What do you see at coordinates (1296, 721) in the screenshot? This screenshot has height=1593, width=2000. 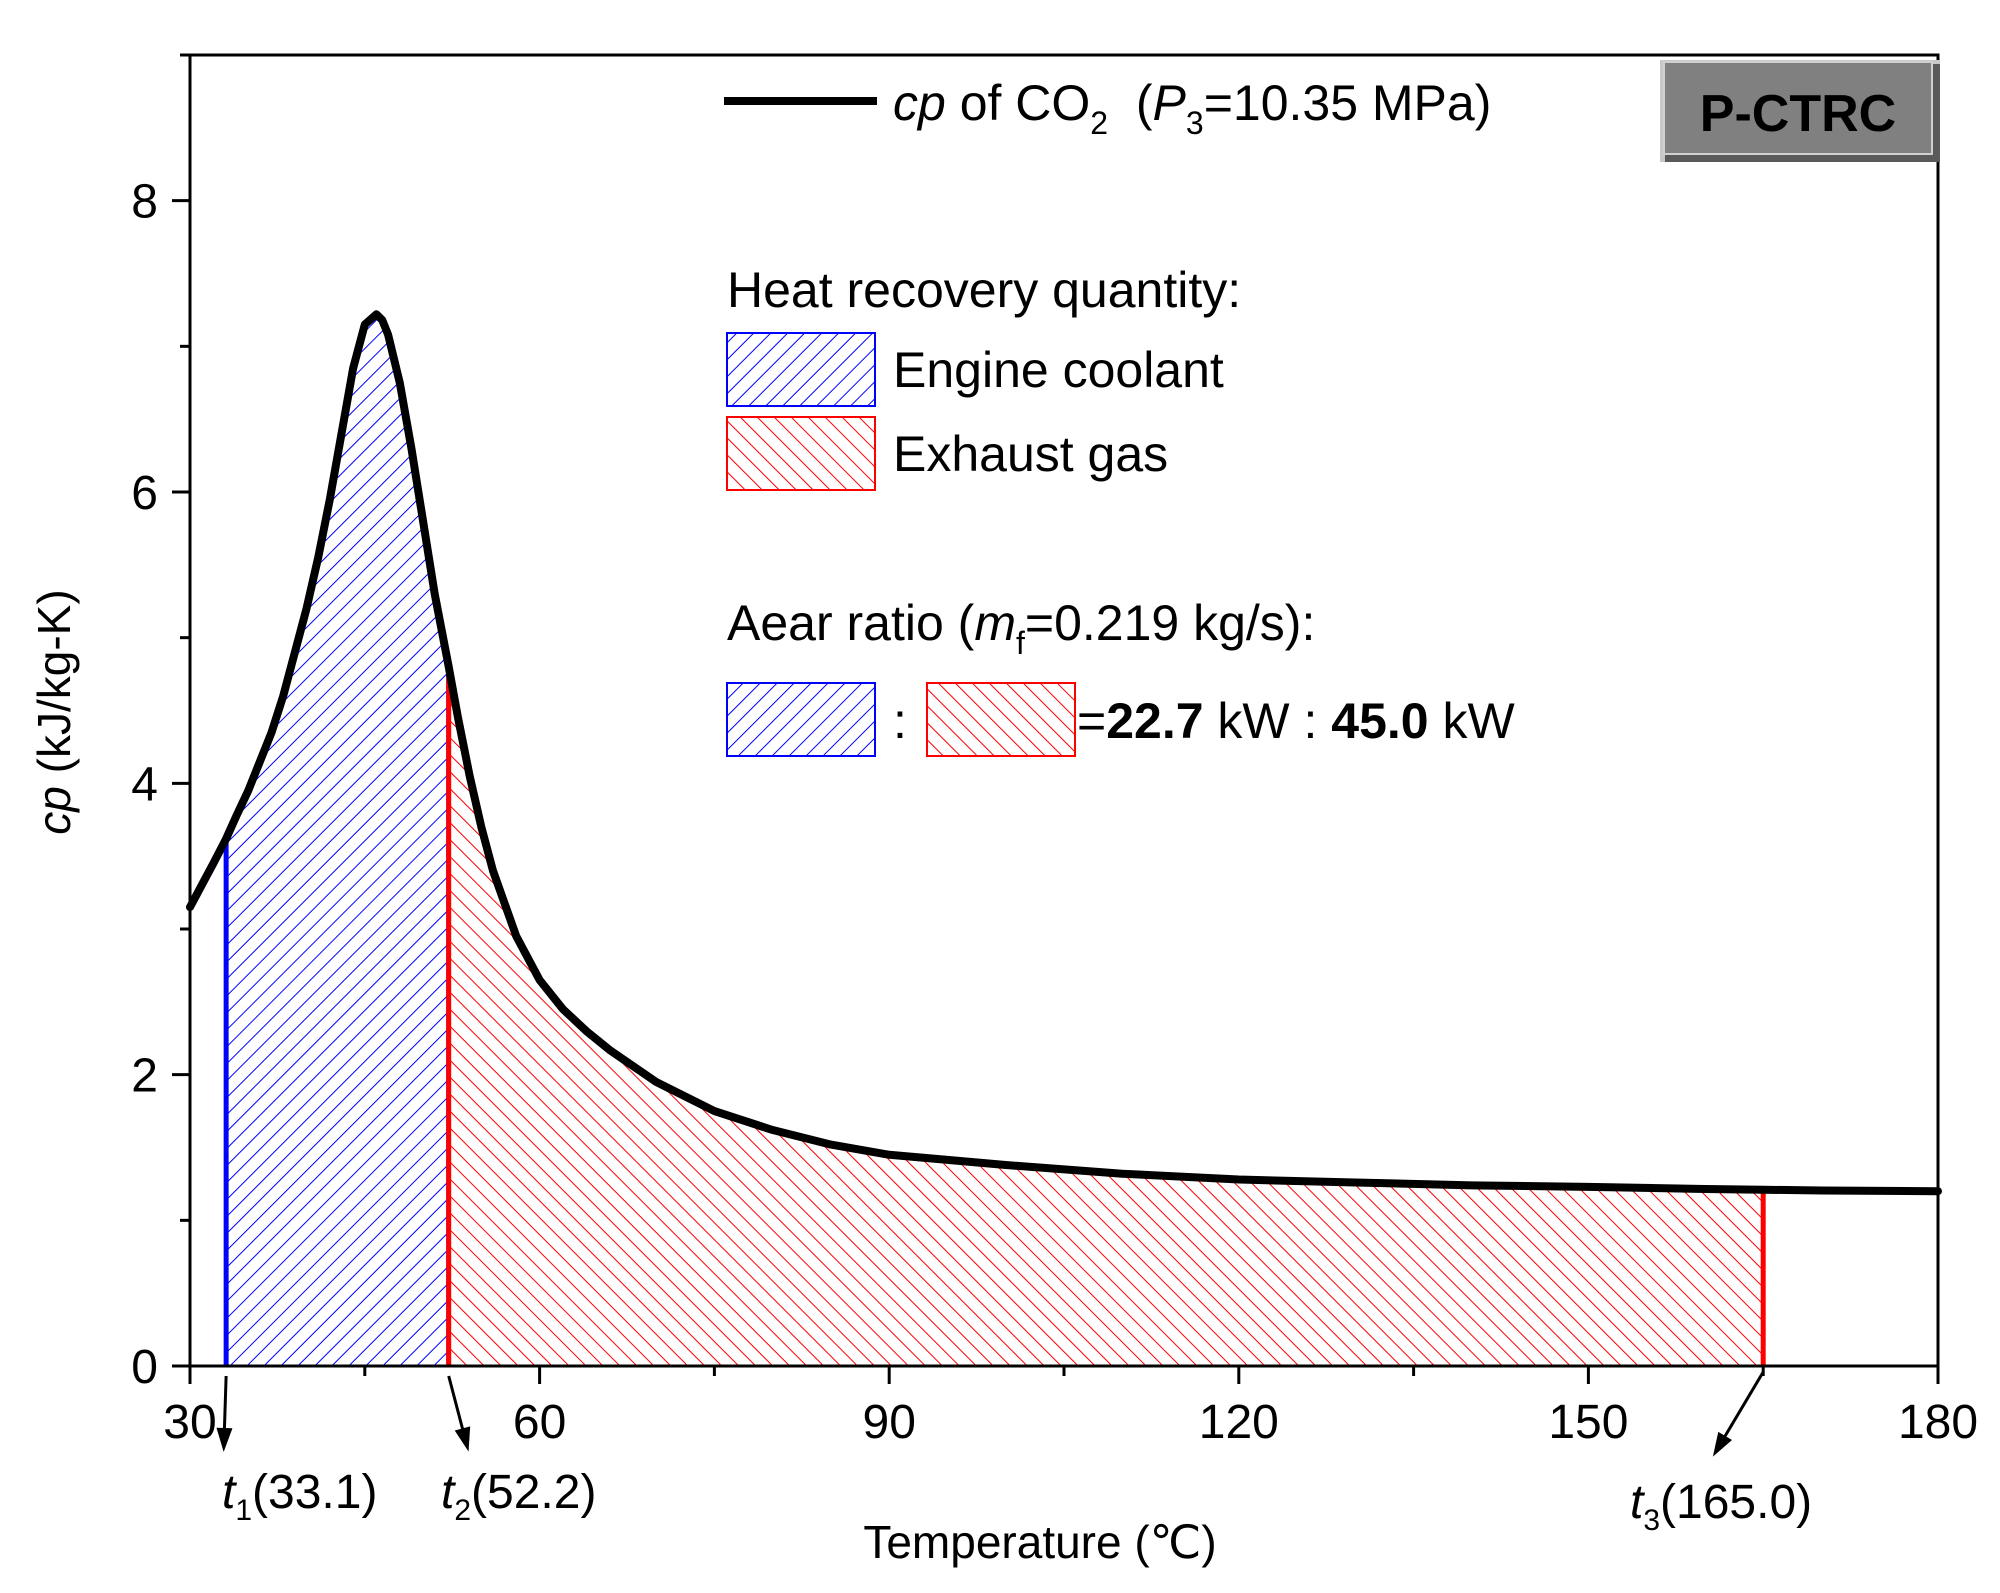 I see `ratio-values: =22.7 kW : 45.0 kW` at bounding box center [1296, 721].